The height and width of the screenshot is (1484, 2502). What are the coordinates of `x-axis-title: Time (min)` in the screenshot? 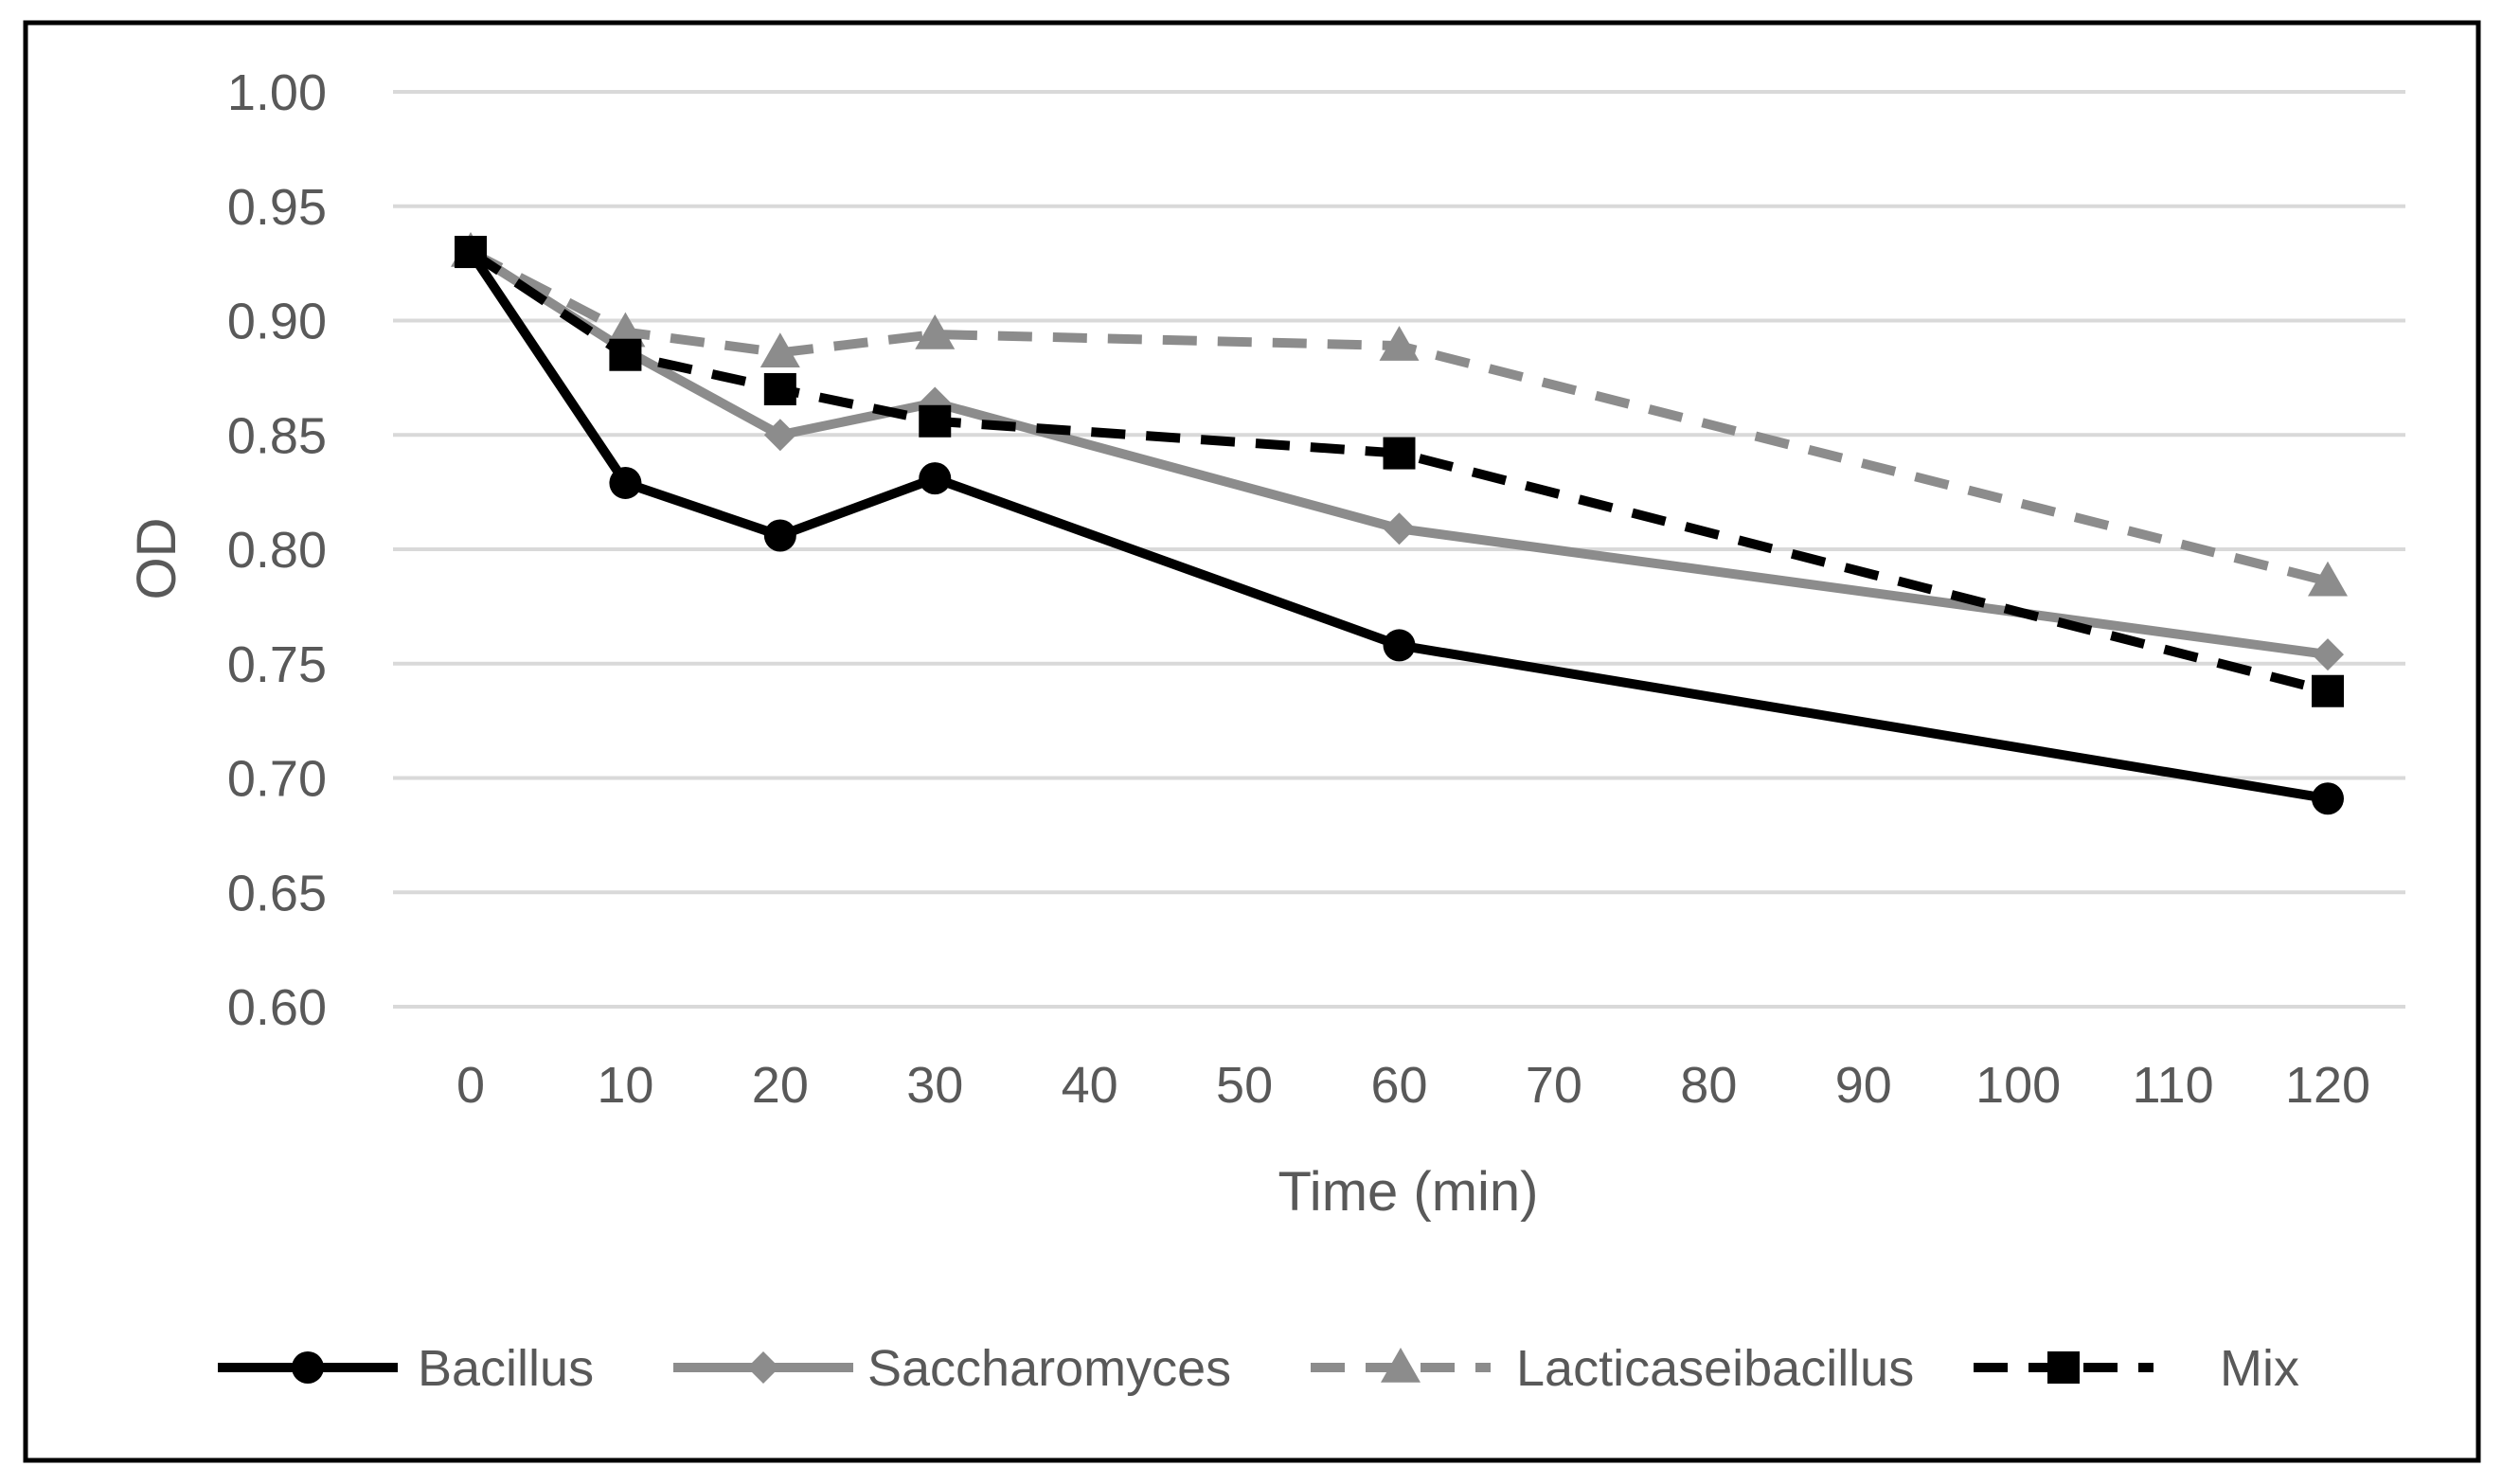 It's located at (1408, 1192).